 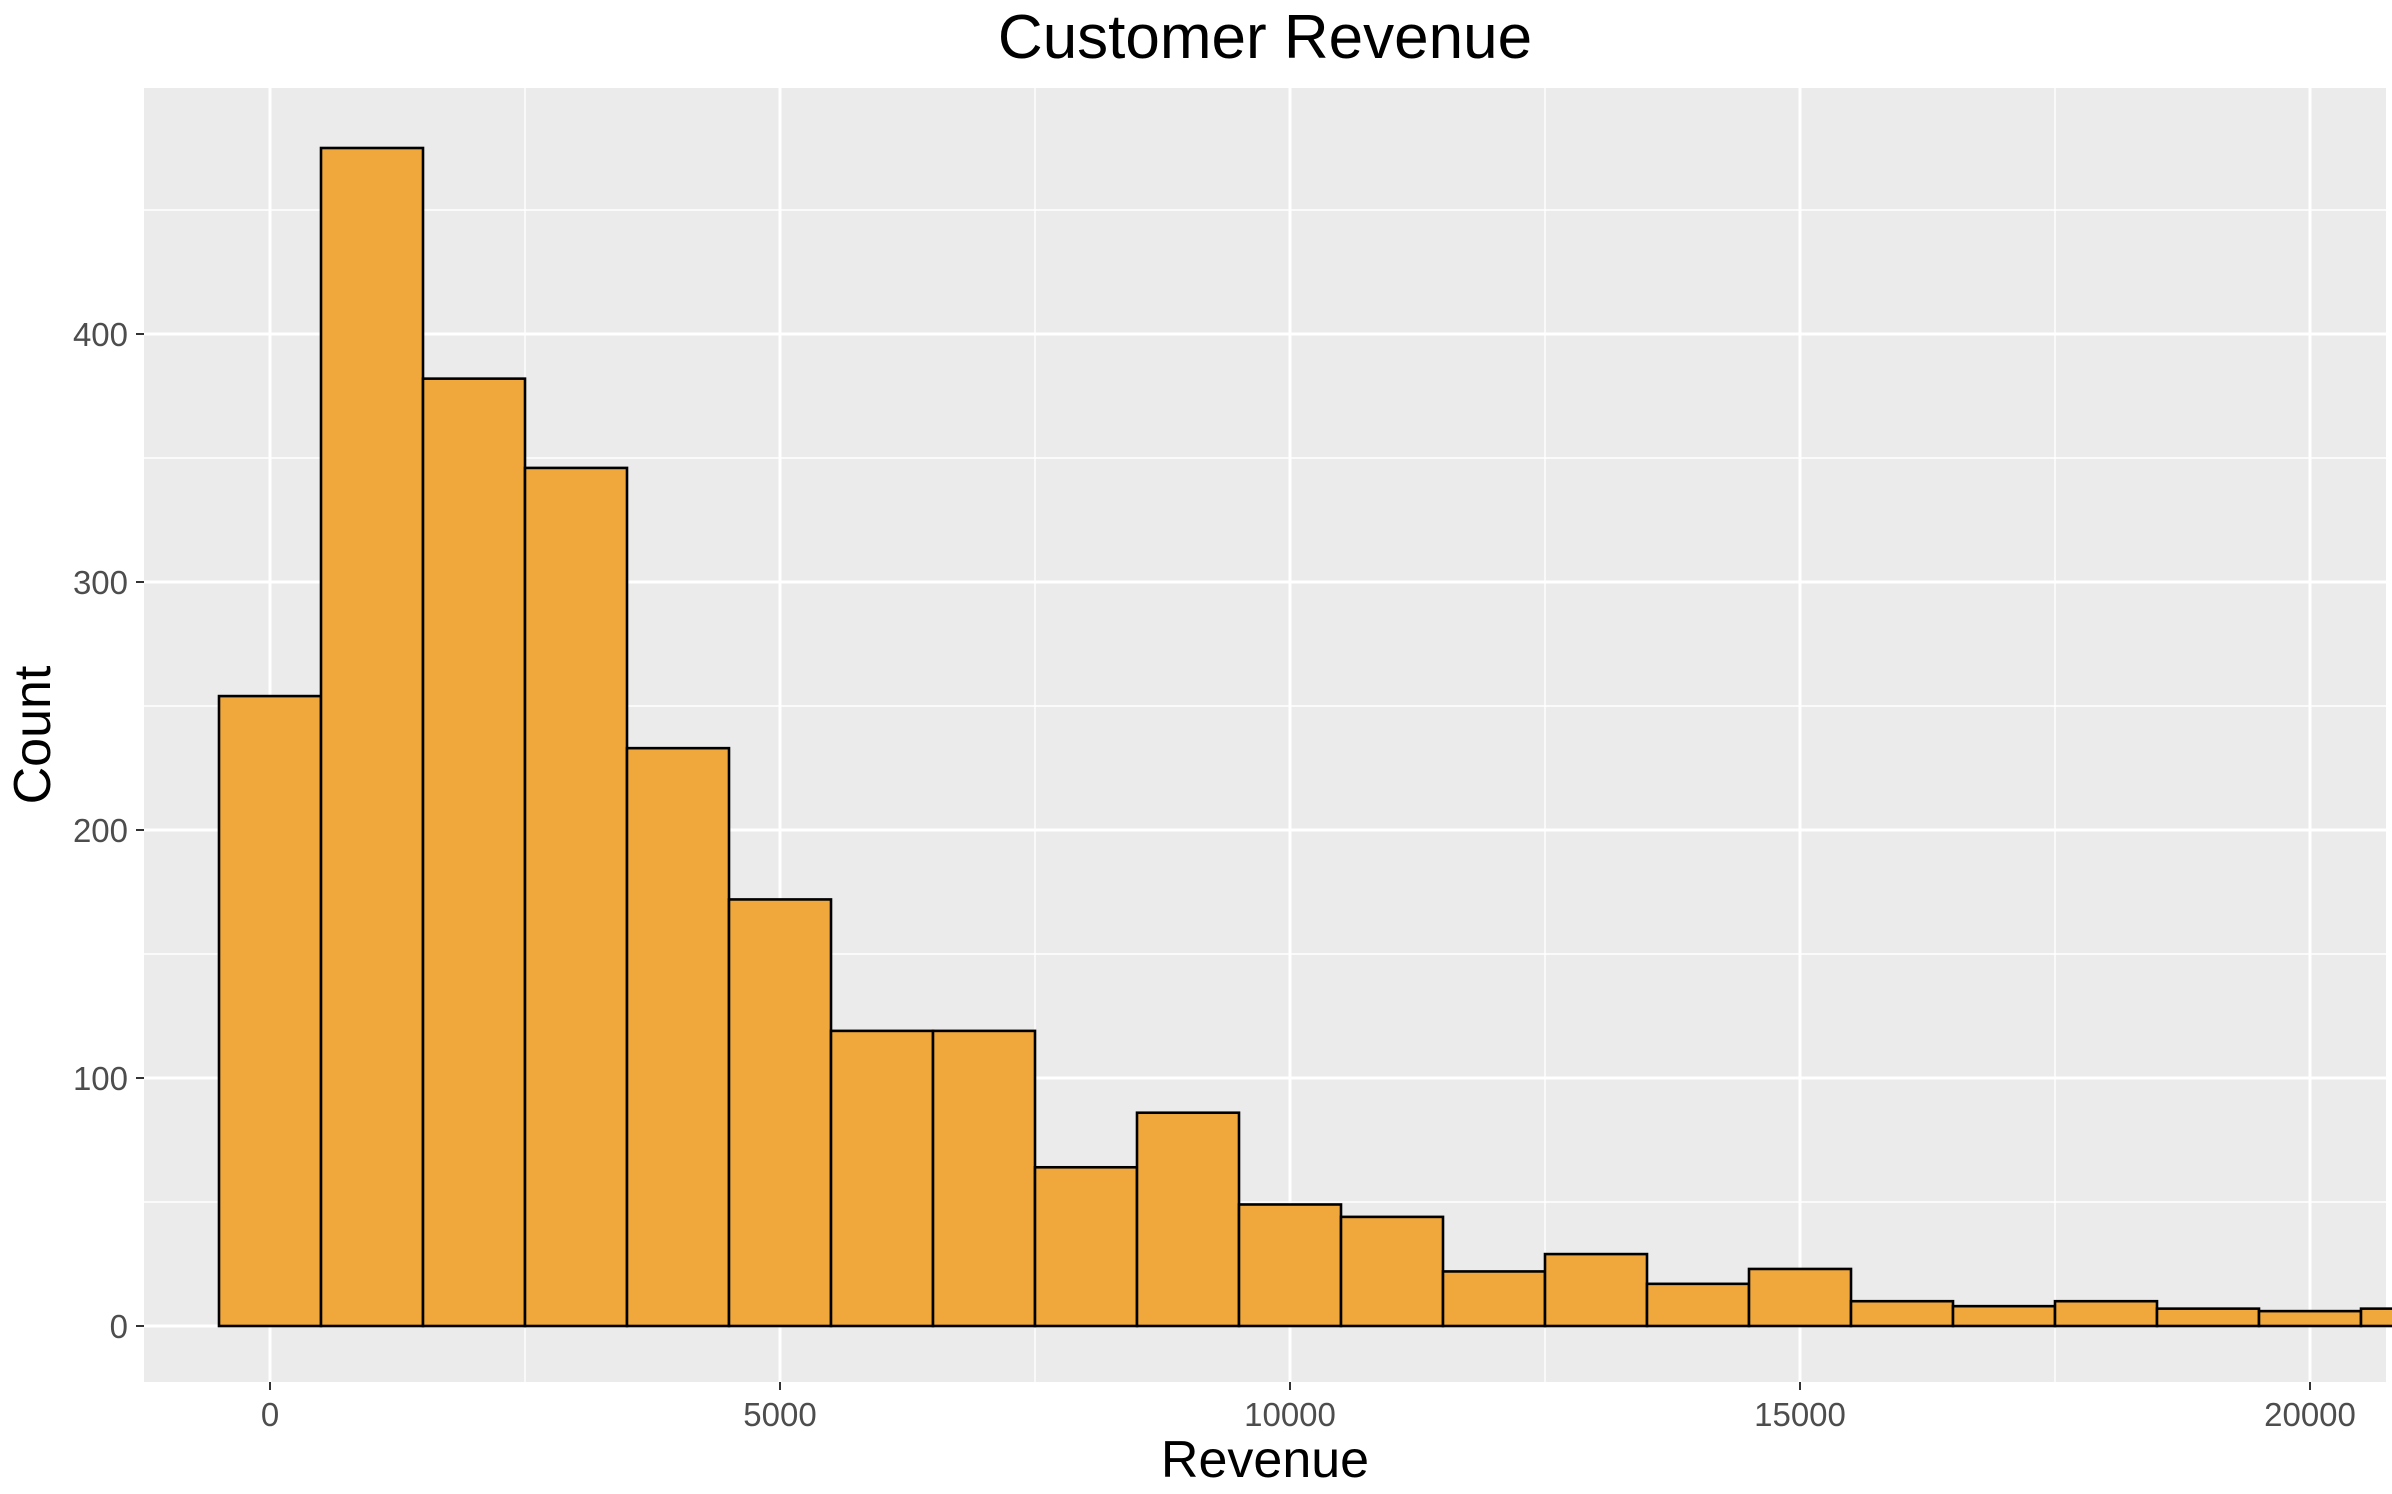 What do you see at coordinates (119, 1326) in the screenshot?
I see `y-tick-label: 0` at bounding box center [119, 1326].